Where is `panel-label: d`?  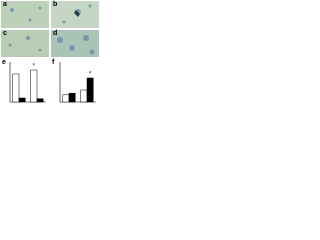
panel-label: d is located at coordinates (55, 33).